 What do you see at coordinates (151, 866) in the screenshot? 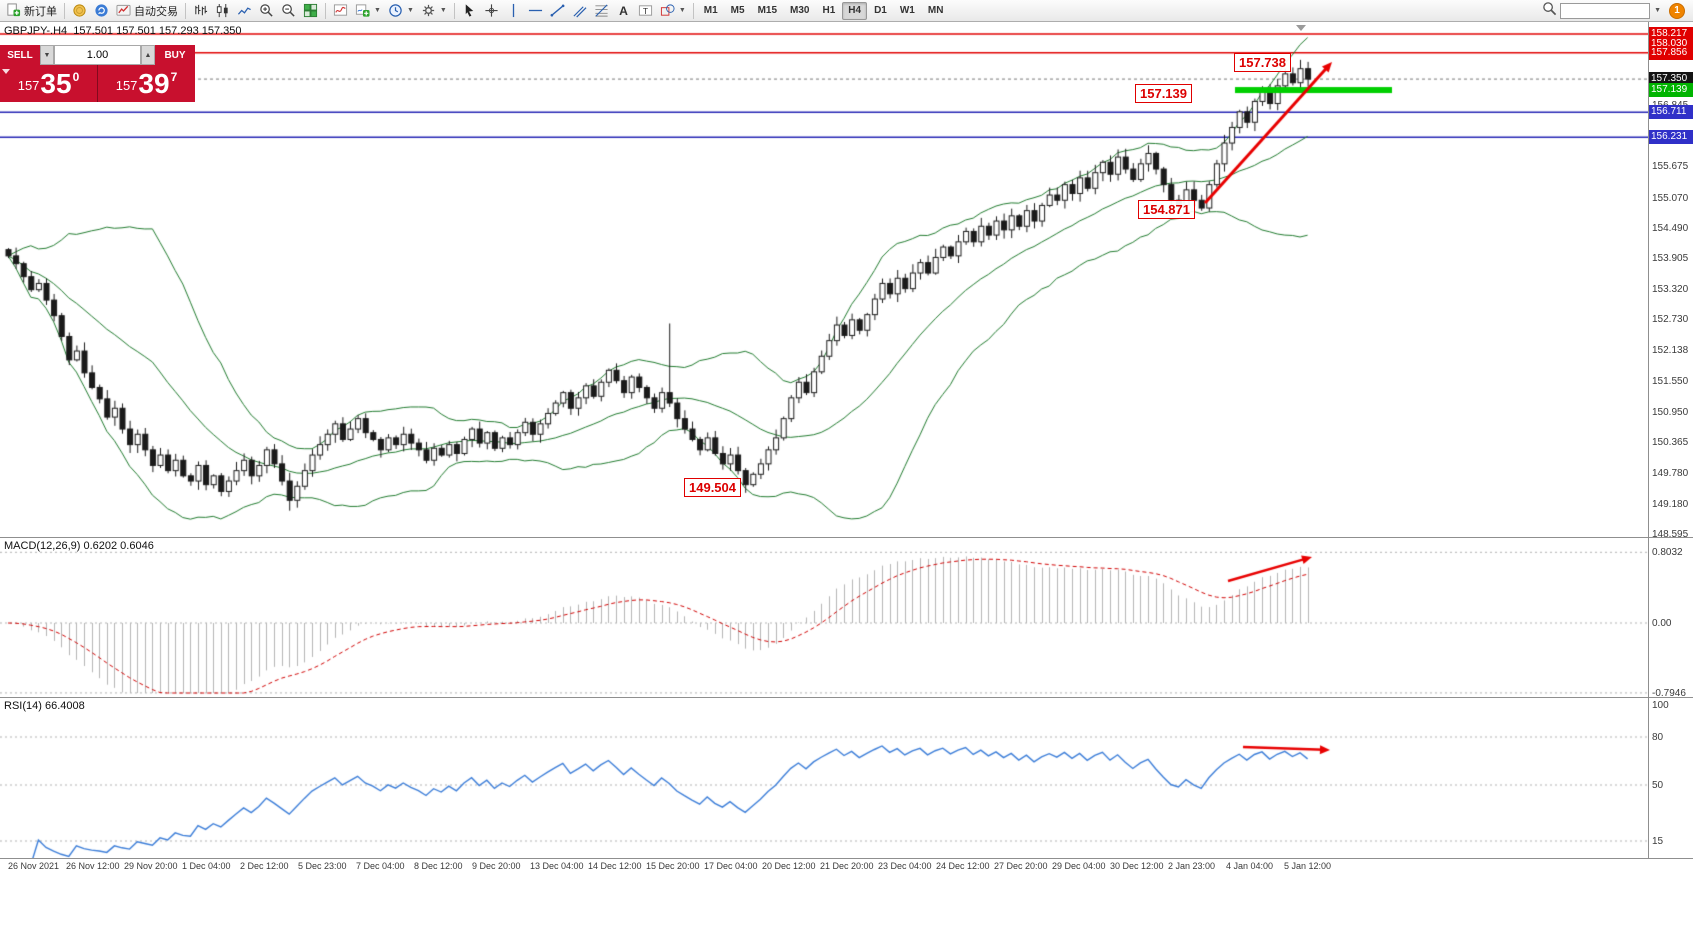
I see `time-tick: 29 Nov 20:00` at bounding box center [151, 866].